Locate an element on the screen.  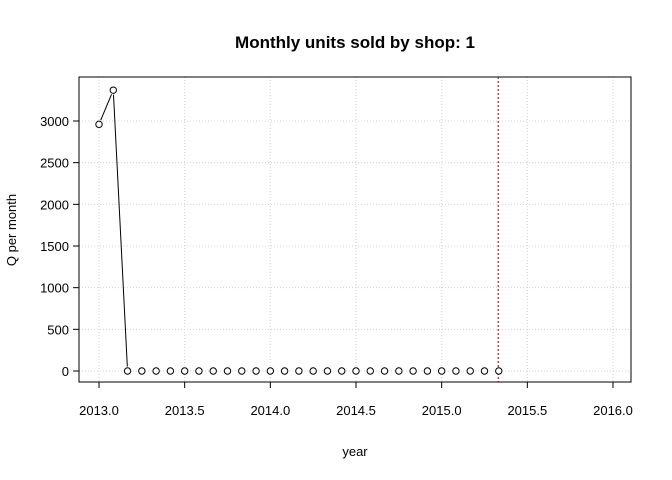
y-tick-label: 1500 is located at coordinates (54, 246).